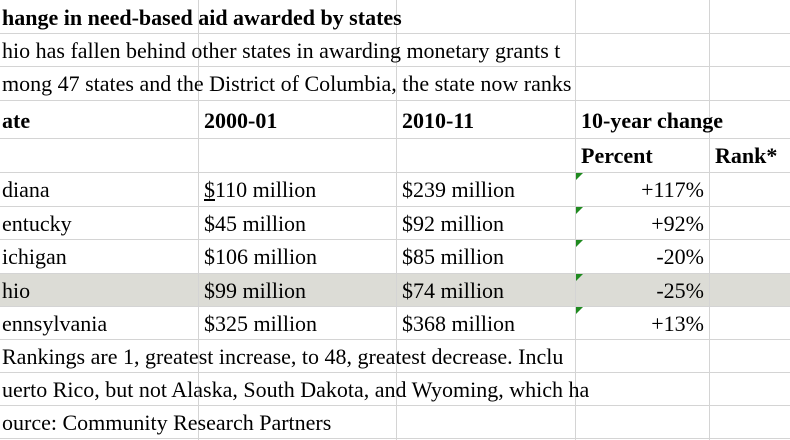 This screenshot has height=440, width=790. Describe the element at coordinates (167, 422) in the screenshot. I see `source-line: ource: Community Research Partners` at that location.